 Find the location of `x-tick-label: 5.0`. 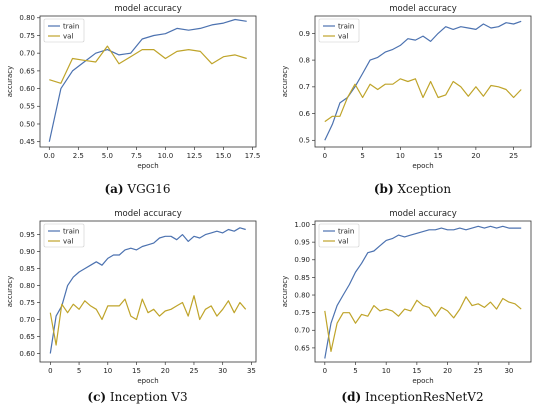

x-tick-label: 5.0 is located at coordinates (107, 156).